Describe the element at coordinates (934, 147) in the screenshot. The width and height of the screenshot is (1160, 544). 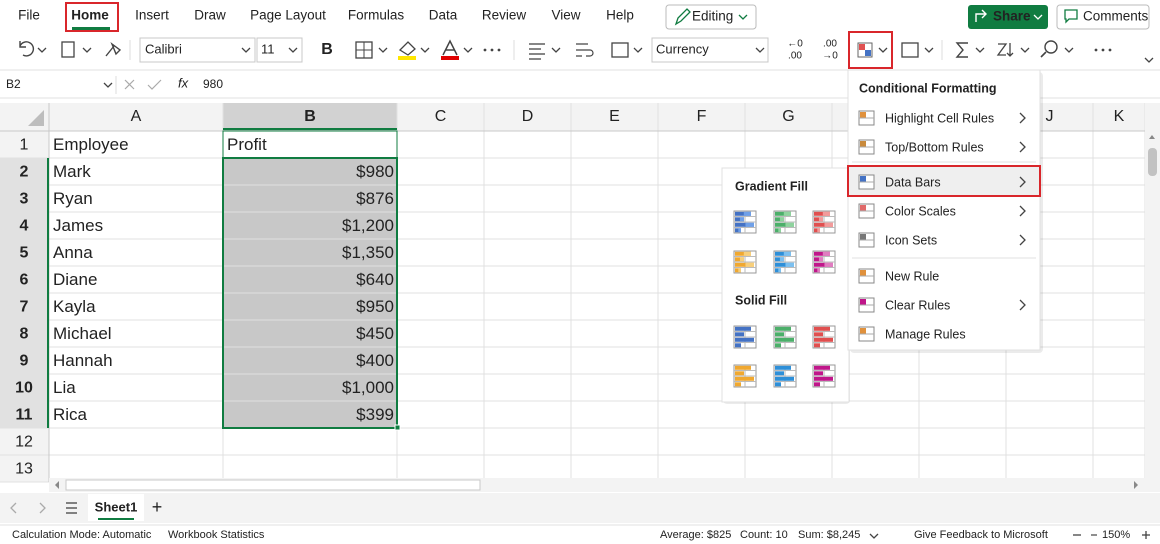
I see `menu-item: Top/Bottom Rules` at that location.